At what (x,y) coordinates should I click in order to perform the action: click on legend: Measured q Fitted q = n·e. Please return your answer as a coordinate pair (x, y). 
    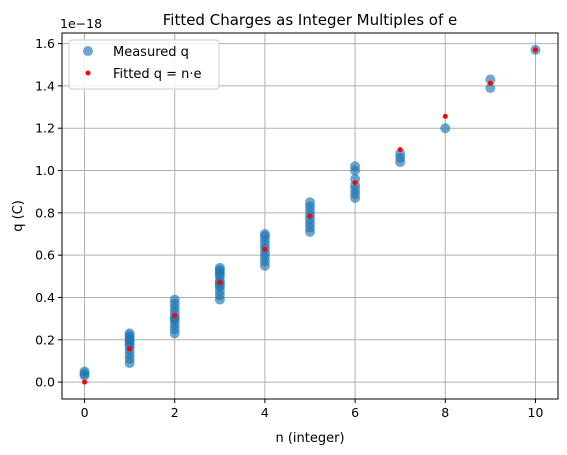
    Looking at the image, I should click on (144, 64).